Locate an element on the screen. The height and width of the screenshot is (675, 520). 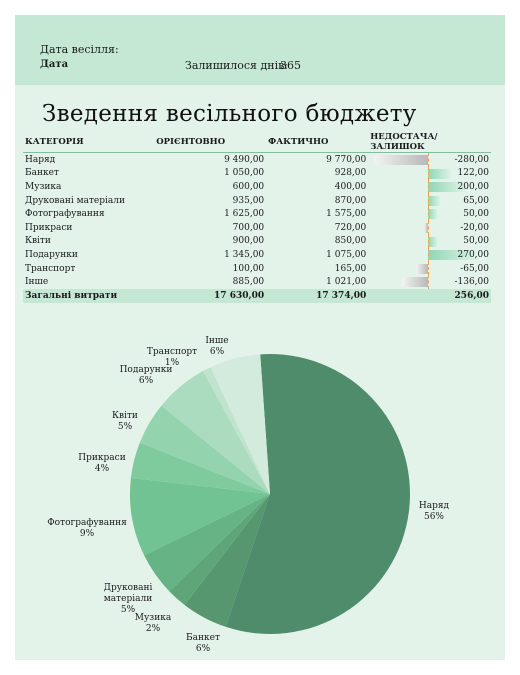
category-cell: Друковані матеріали is located at coordinates (75, 200).